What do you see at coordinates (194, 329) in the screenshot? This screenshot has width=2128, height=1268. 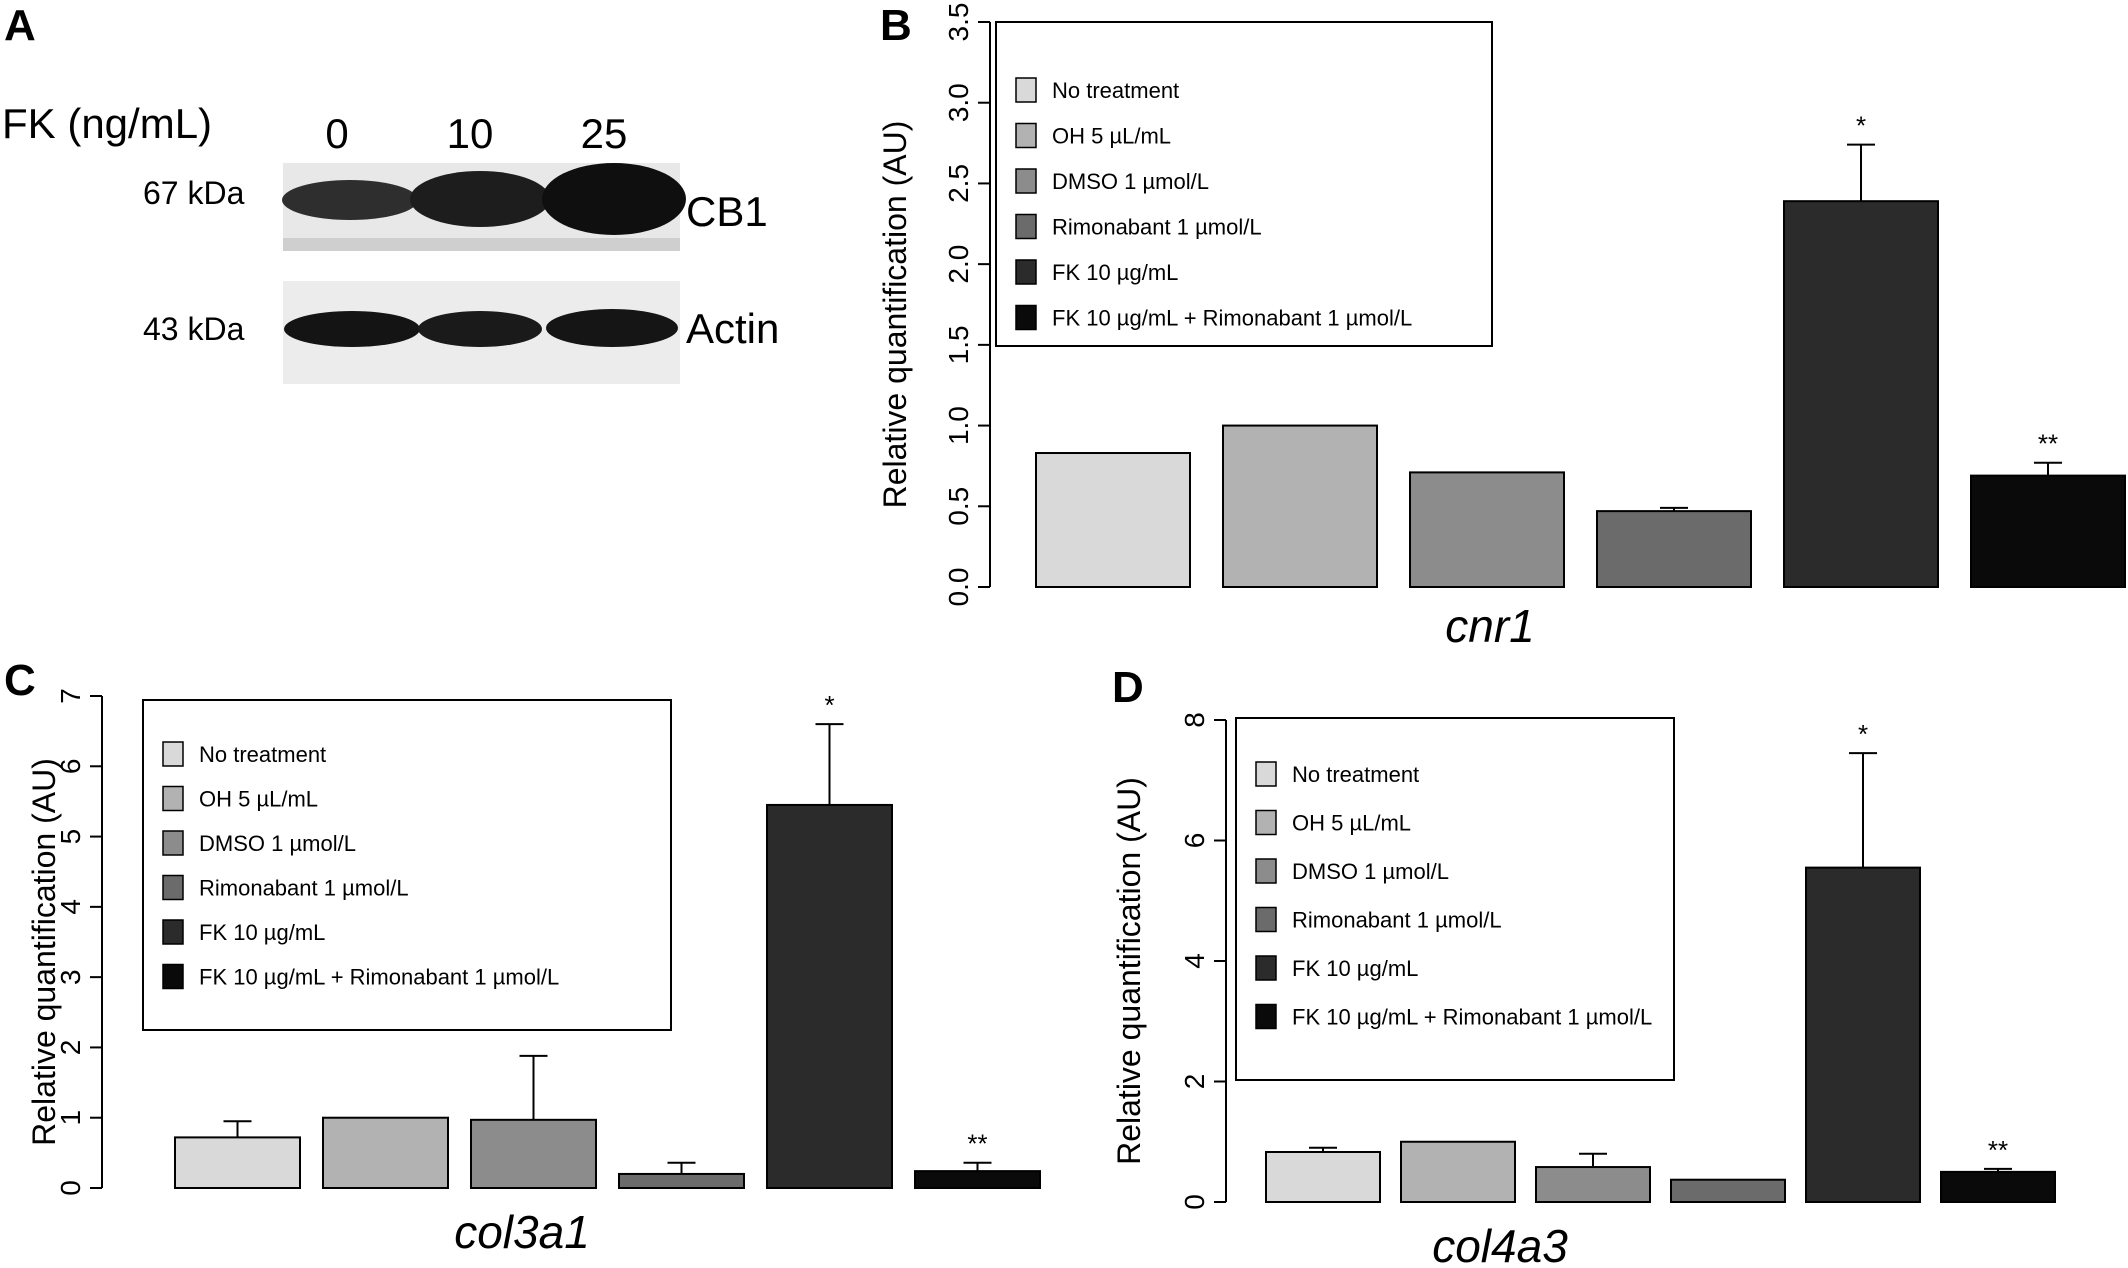 I see `actin-size-label: 43 kDa` at bounding box center [194, 329].